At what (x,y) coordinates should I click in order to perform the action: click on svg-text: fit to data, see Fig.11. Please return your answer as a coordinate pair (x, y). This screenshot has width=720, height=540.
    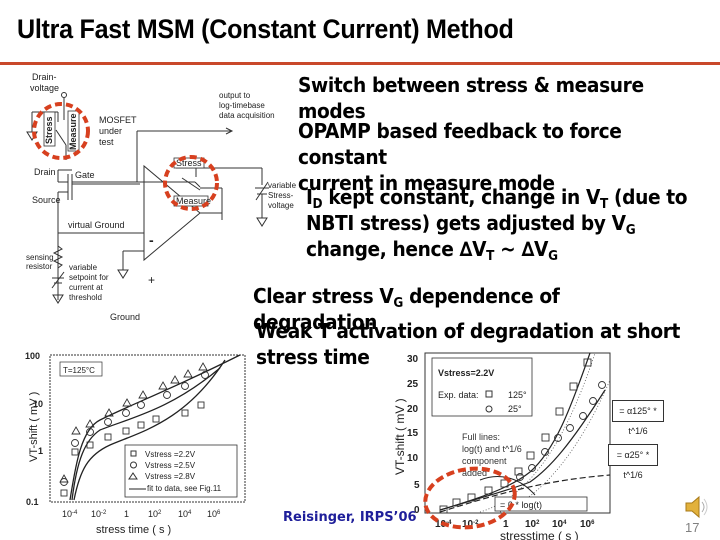
    Looking at the image, I should click on (184, 488).